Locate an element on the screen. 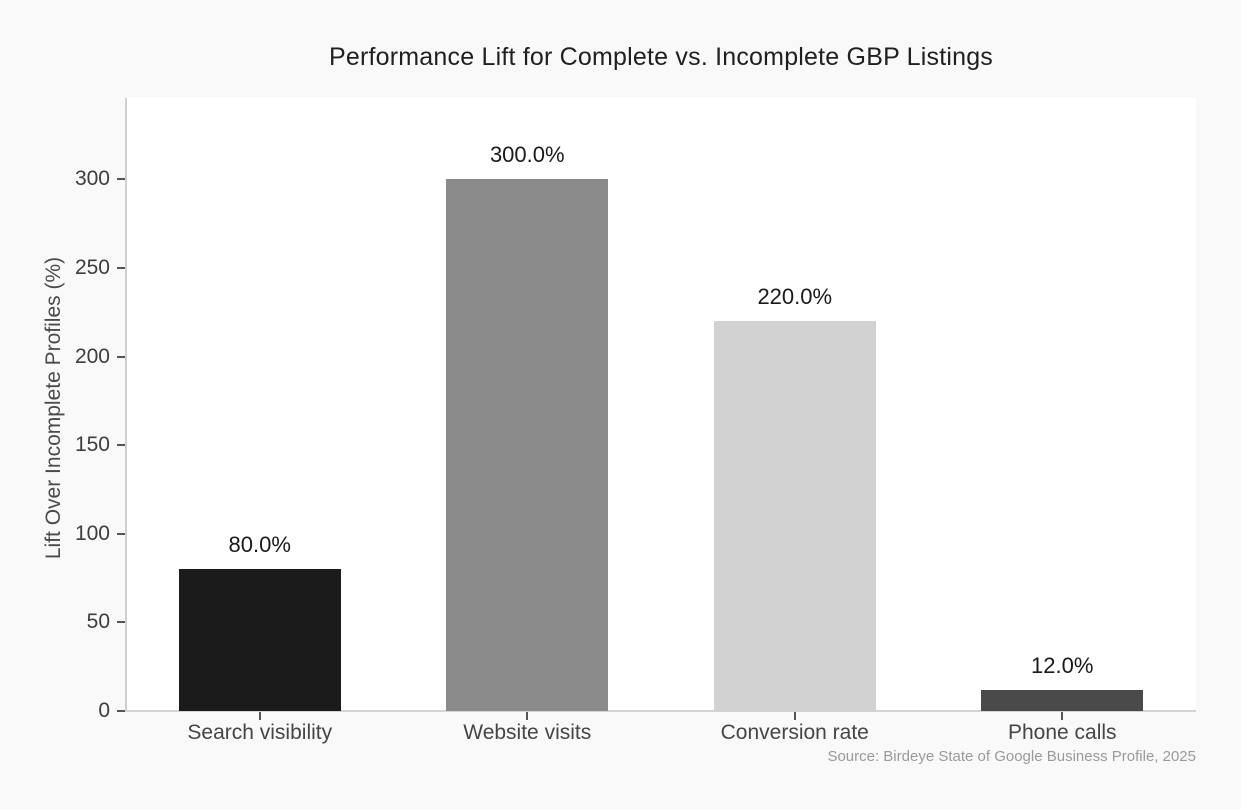 Image resolution: width=1241 pixels, height=810 pixels. y-tick-label: 50 is located at coordinates (98, 622).